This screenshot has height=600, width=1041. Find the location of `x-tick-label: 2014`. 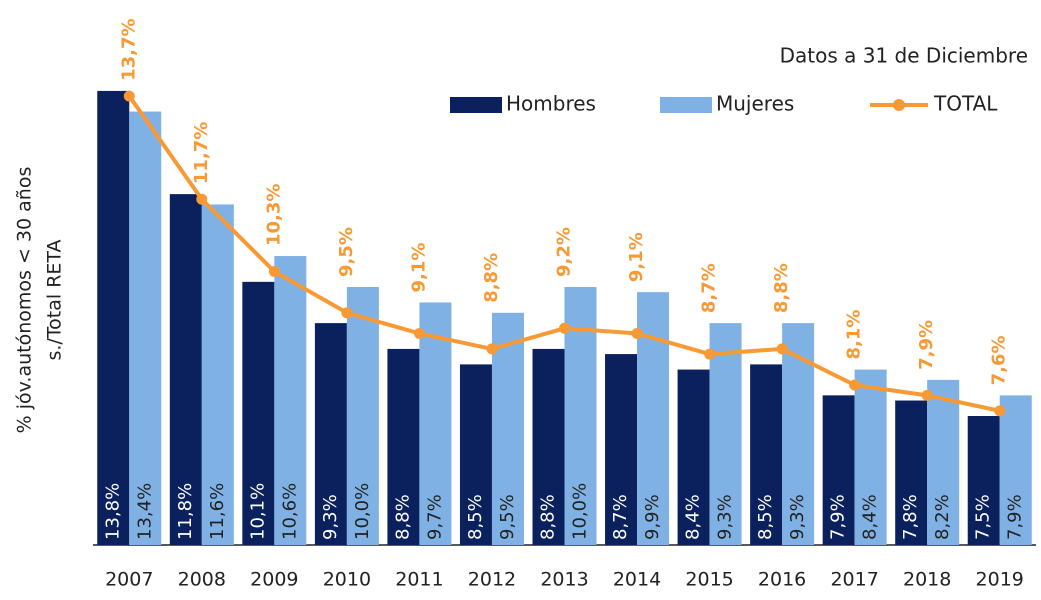

x-tick-label: 2014 is located at coordinates (637, 580).